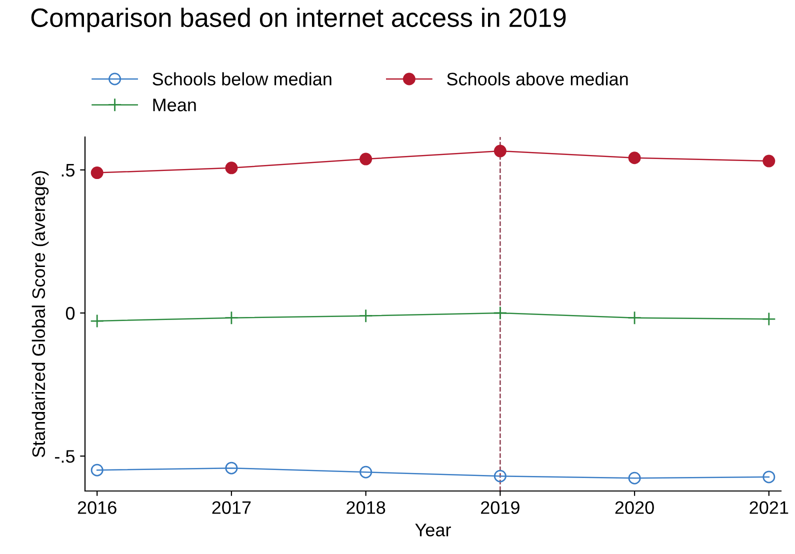 The width and height of the screenshot is (795, 554). What do you see at coordinates (68, 170) in the screenshot?
I see `y-tick-label: .5` at bounding box center [68, 170].